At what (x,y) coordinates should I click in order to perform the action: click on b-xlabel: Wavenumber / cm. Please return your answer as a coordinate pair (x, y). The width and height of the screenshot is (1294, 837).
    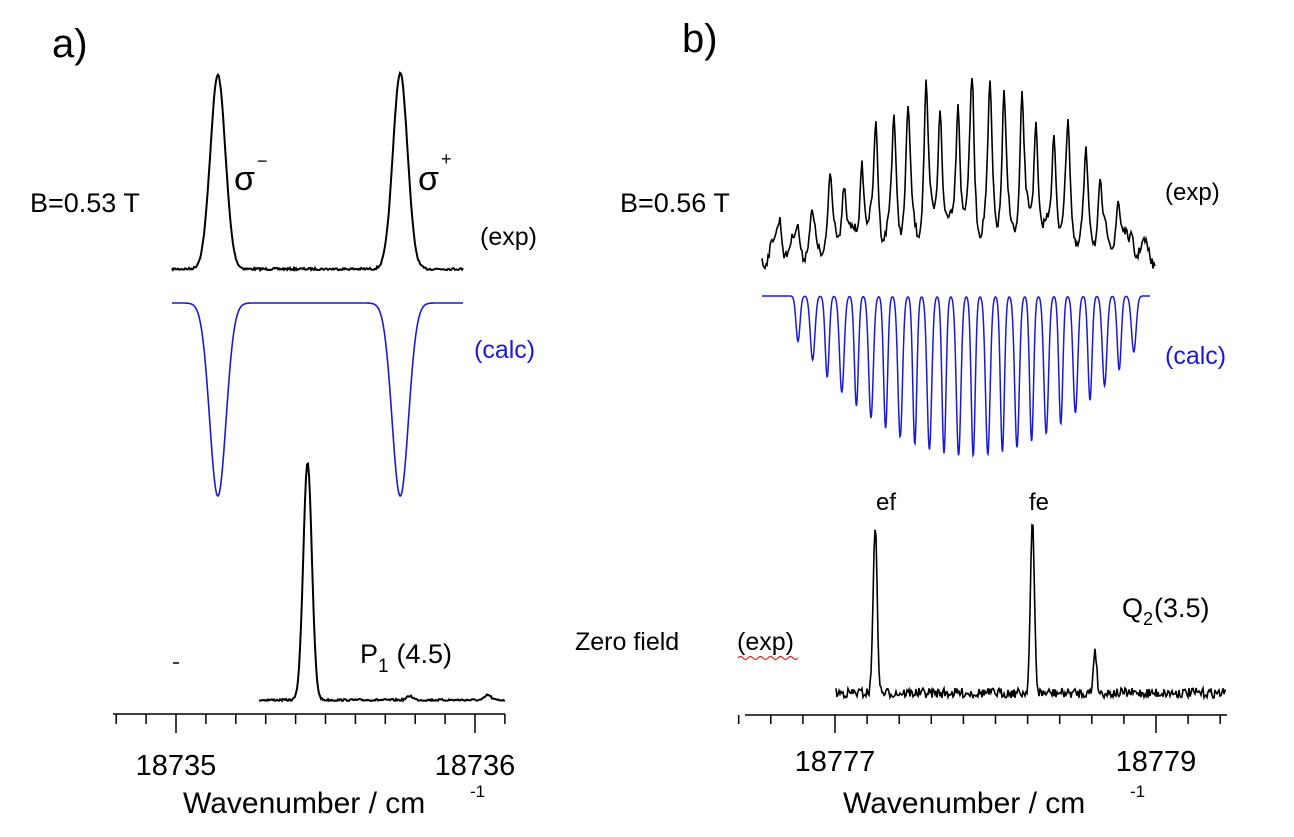
    Looking at the image, I should click on (964, 803).